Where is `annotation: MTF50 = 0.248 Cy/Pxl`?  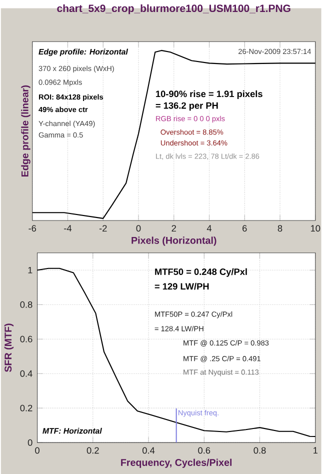
annotation: MTF50 = 0.248 Cy/Pxl is located at coordinates (201, 272).